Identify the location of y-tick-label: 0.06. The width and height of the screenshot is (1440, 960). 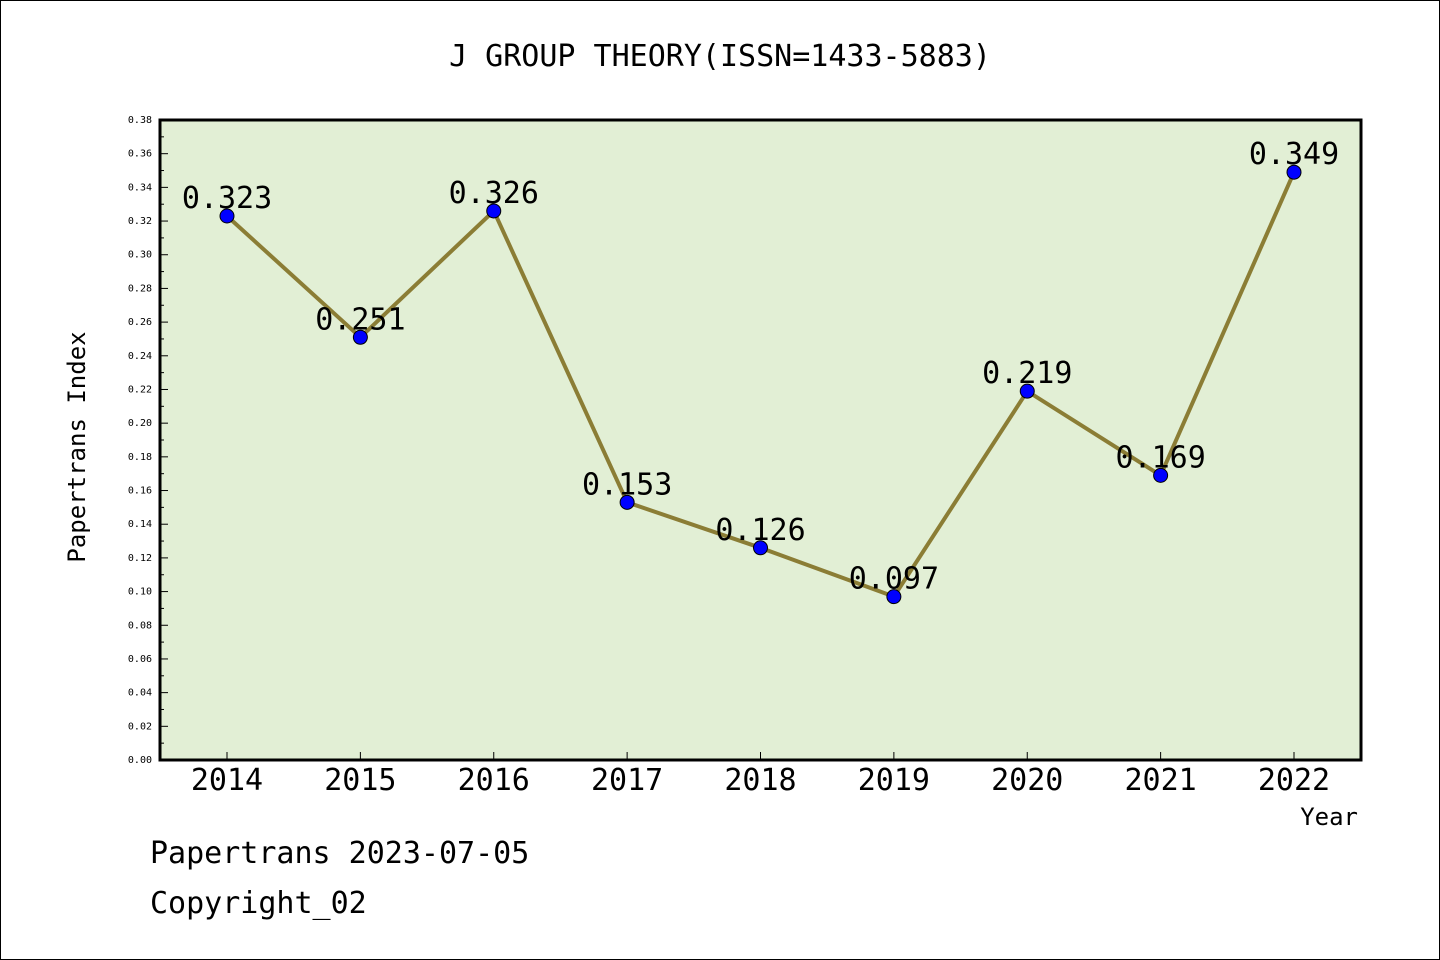
(140, 659).